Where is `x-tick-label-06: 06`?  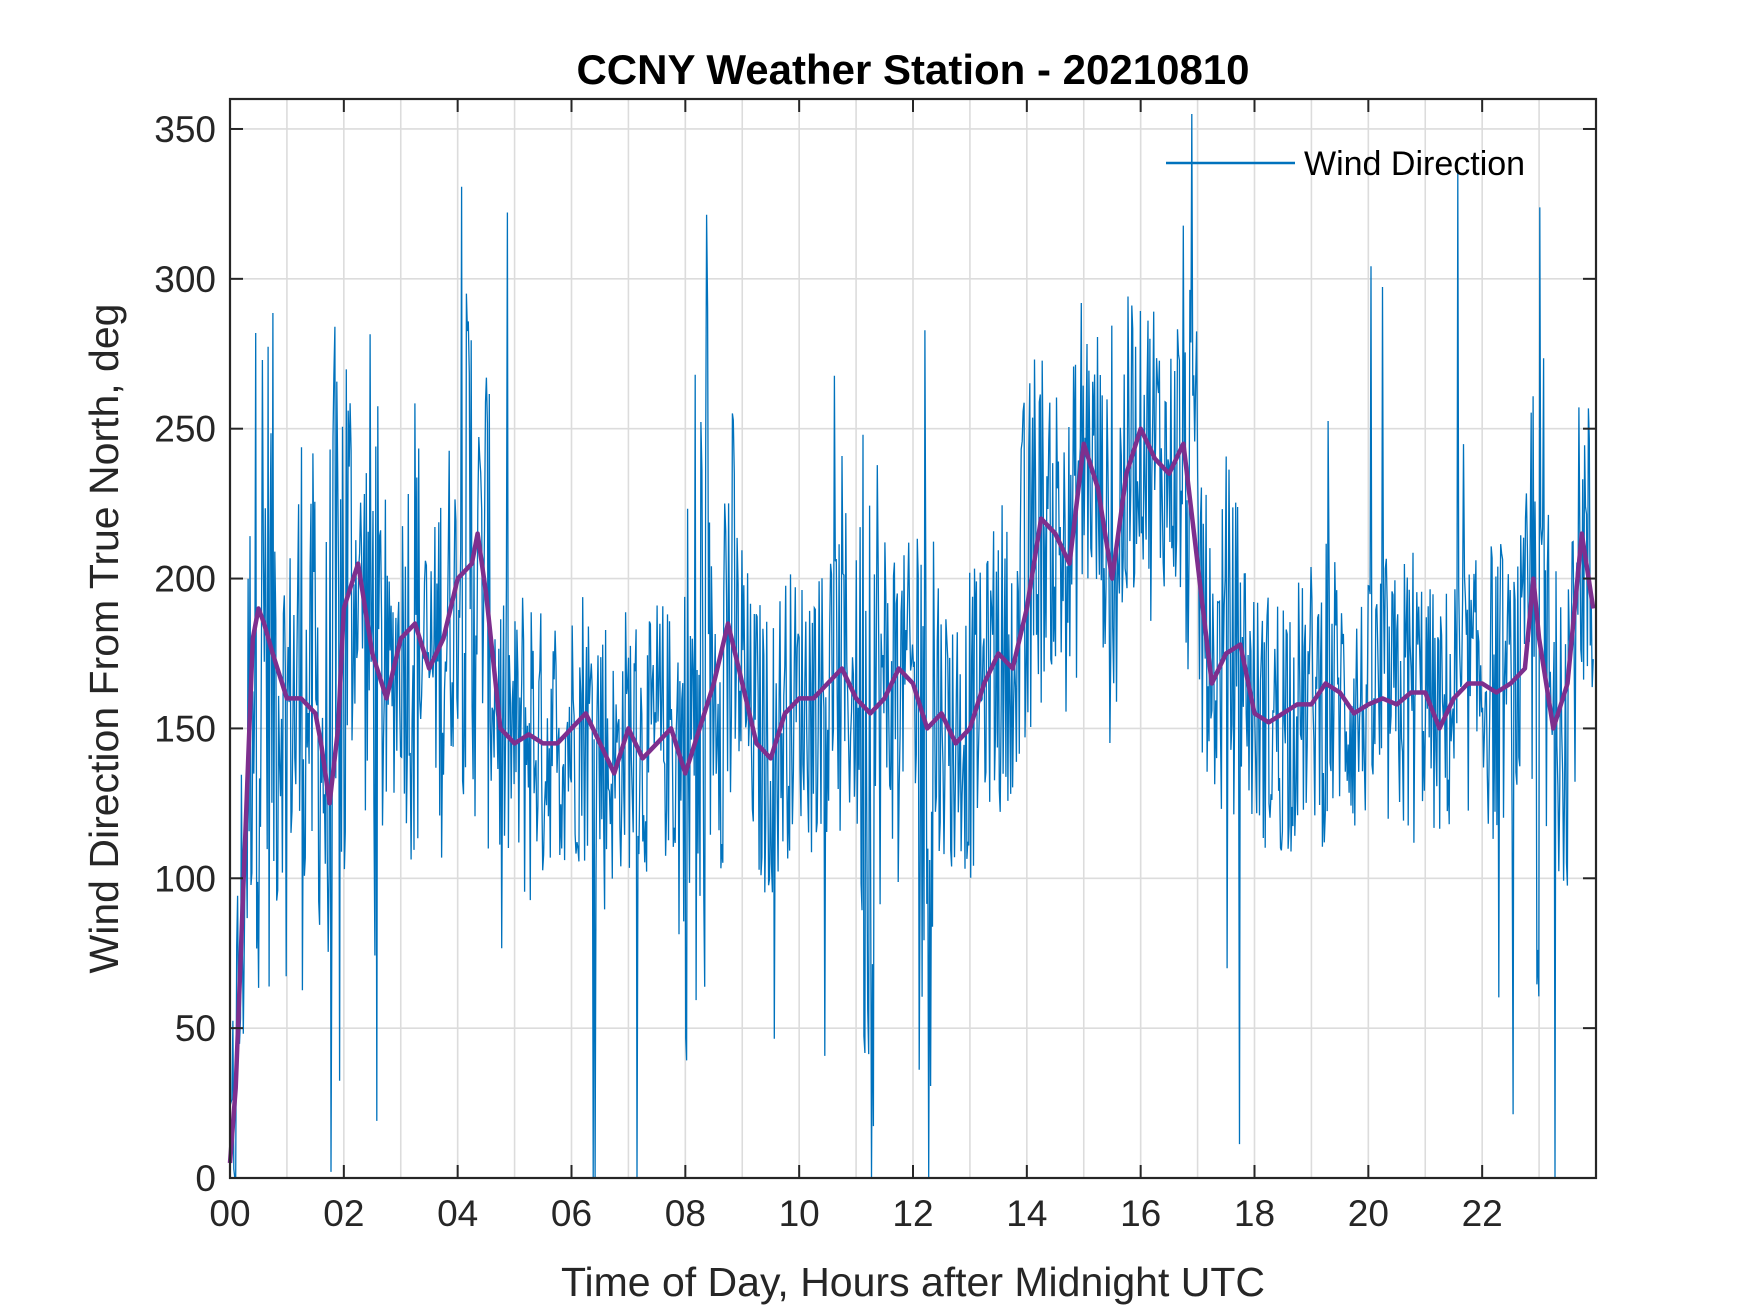 x-tick-label-06: 06 is located at coordinates (571, 1213).